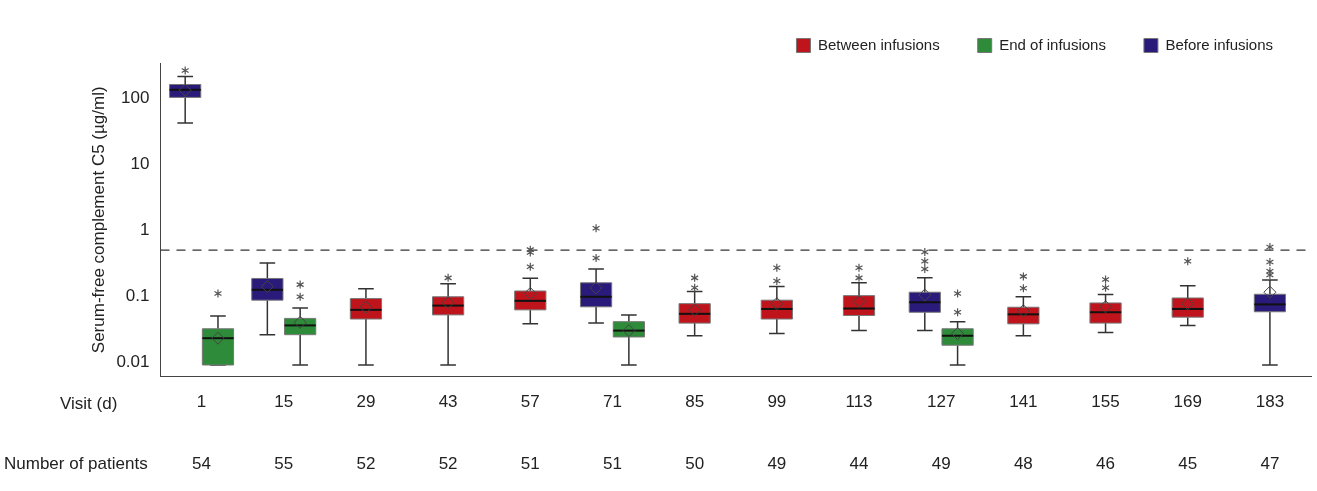  Describe the element at coordinates (1023, 464) in the screenshot. I see `text: 48` at that location.